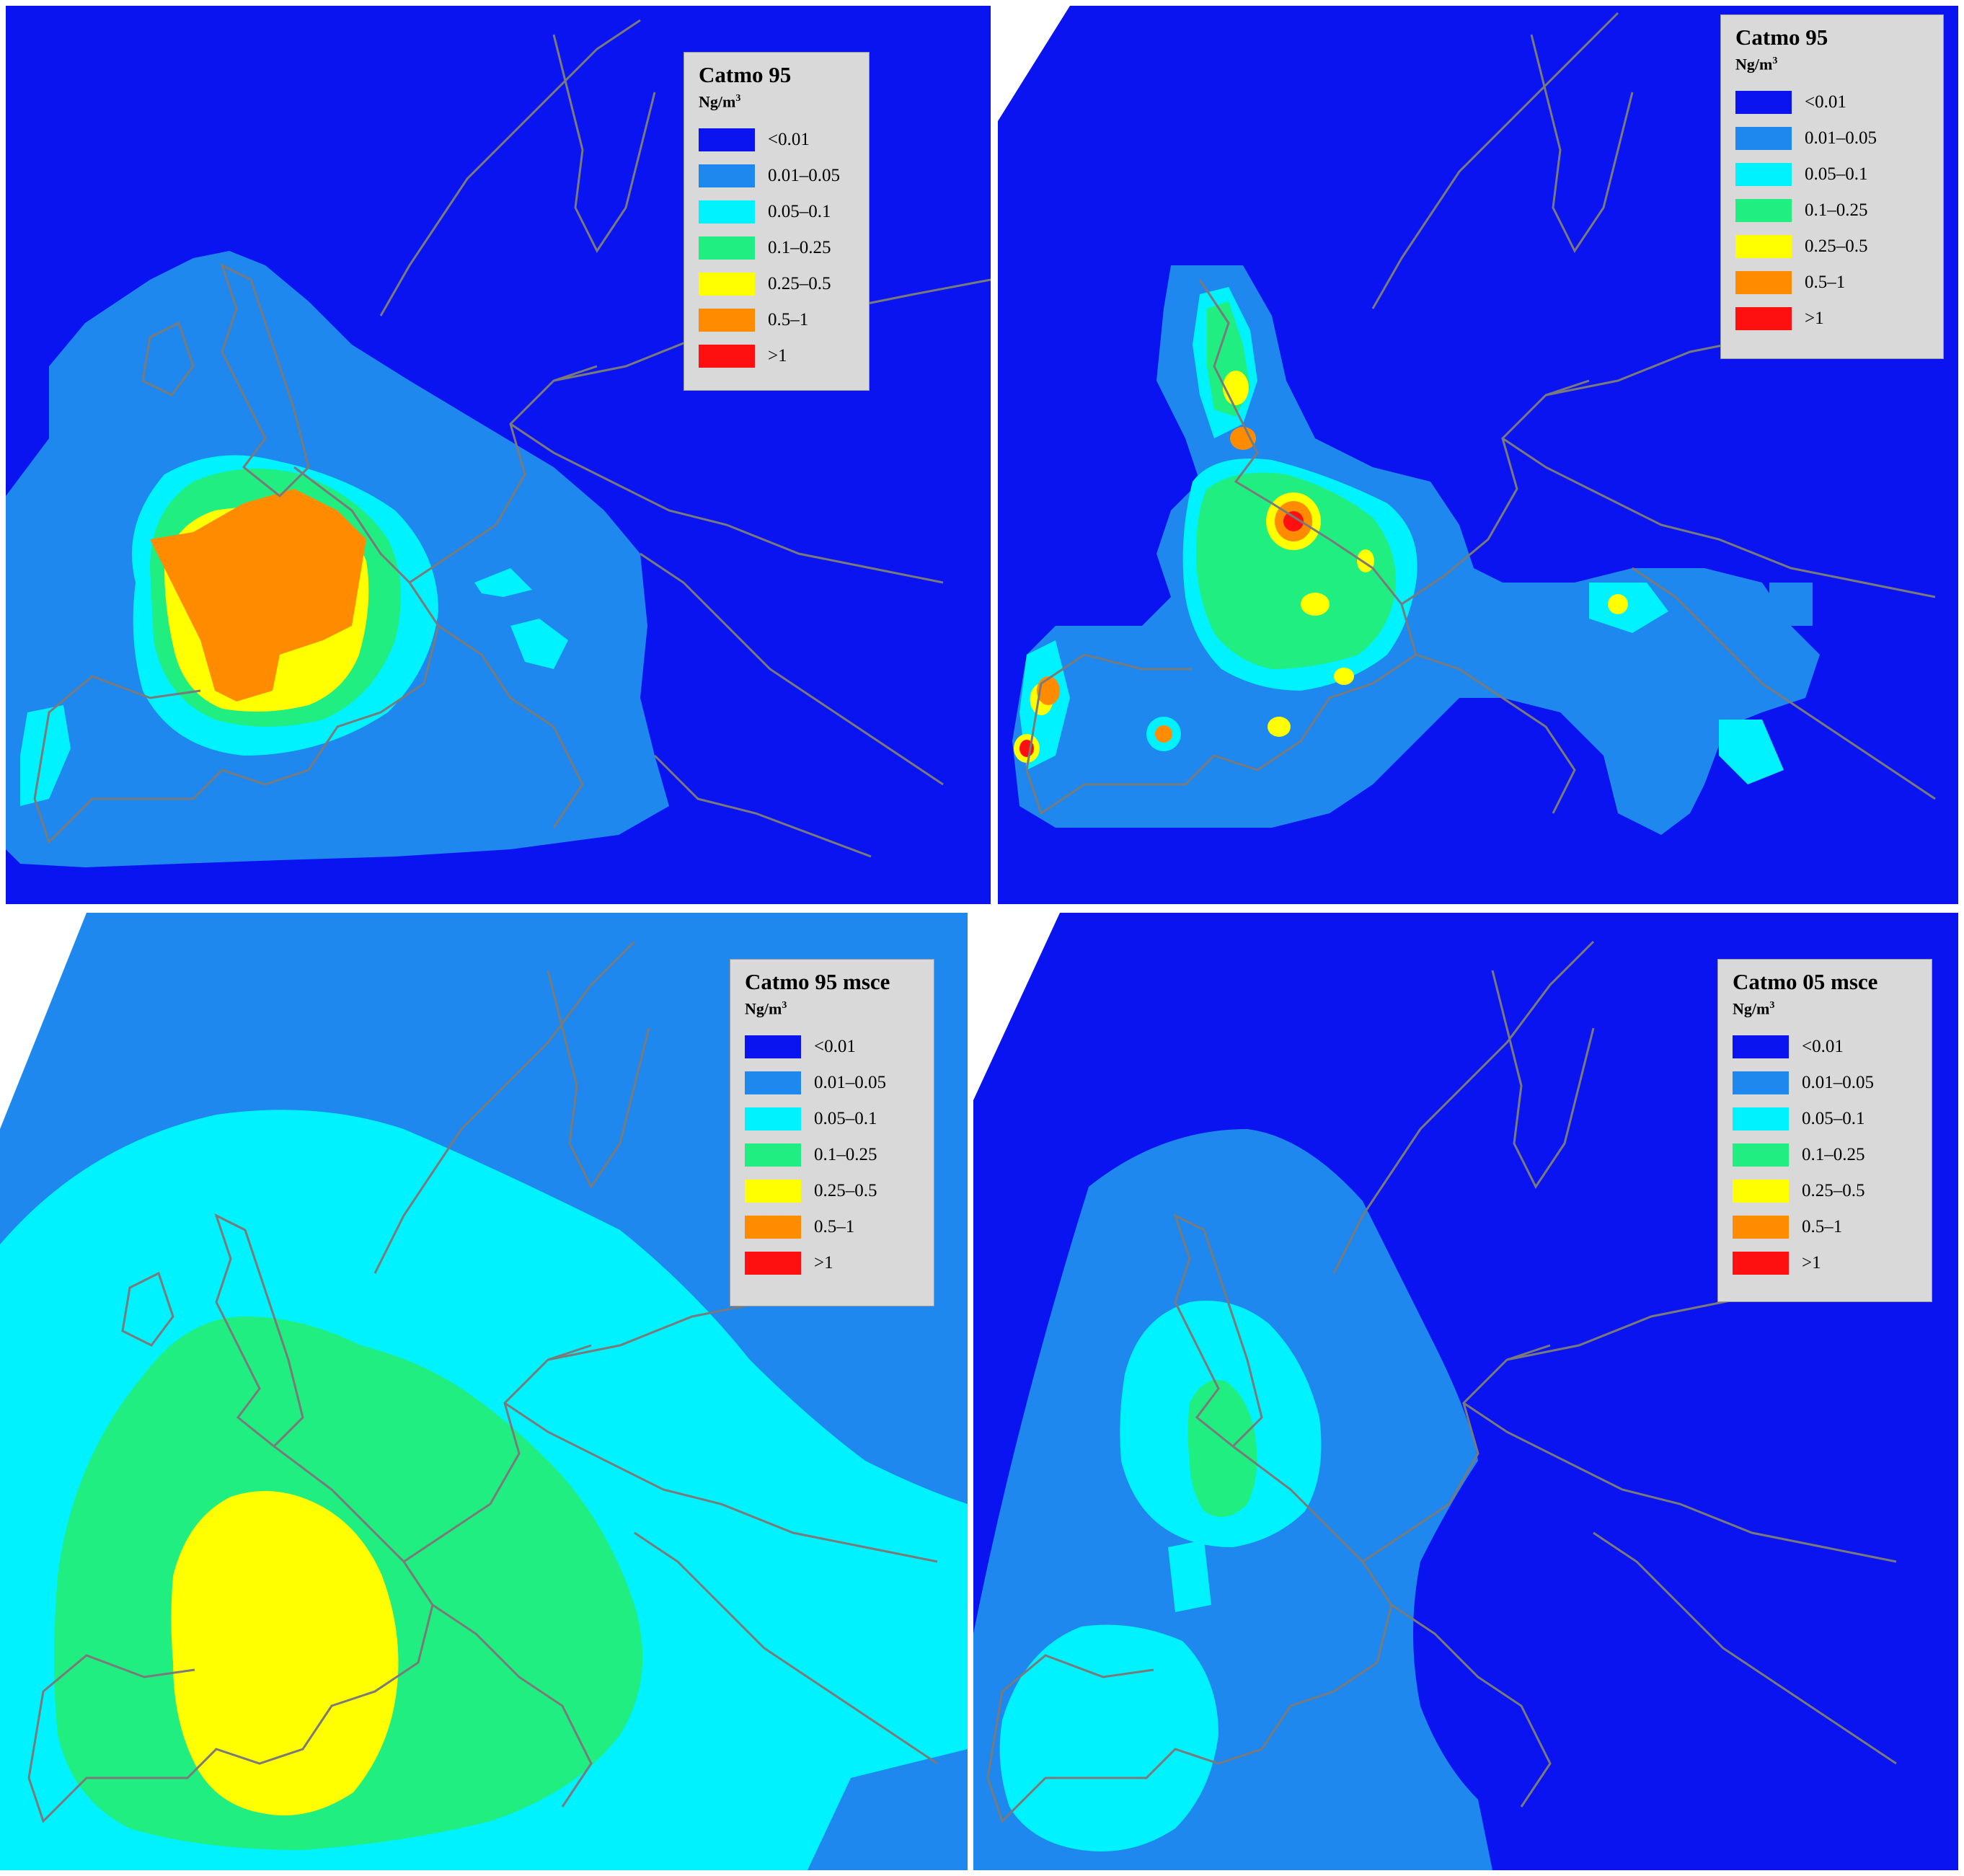 This screenshot has height=1876, width=1964. What do you see at coordinates (1806, 981) in the screenshot?
I see `legend-title: Catmo 05 msce` at bounding box center [1806, 981].